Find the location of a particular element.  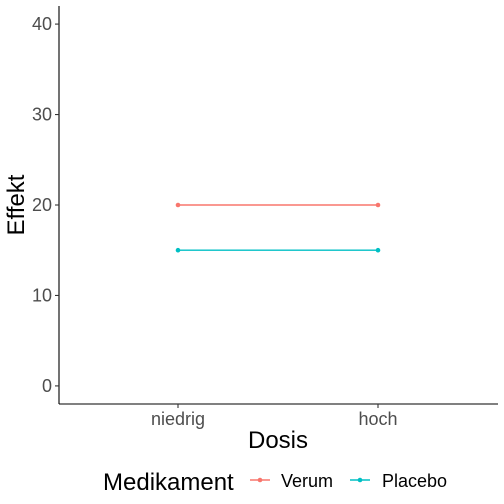

legend-items: Verum Placebo is located at coordinates (348, 481).